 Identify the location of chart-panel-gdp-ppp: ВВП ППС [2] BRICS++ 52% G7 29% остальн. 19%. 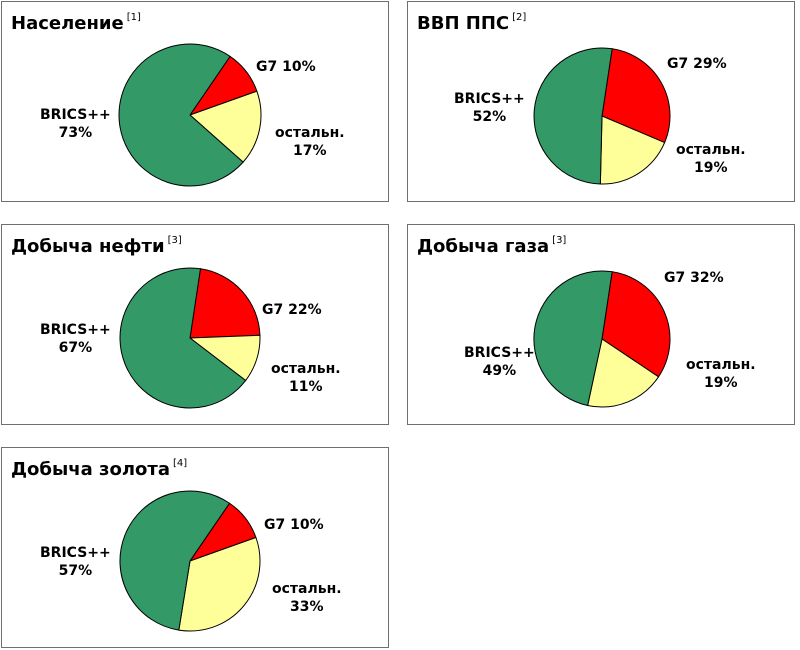
(601, 101).